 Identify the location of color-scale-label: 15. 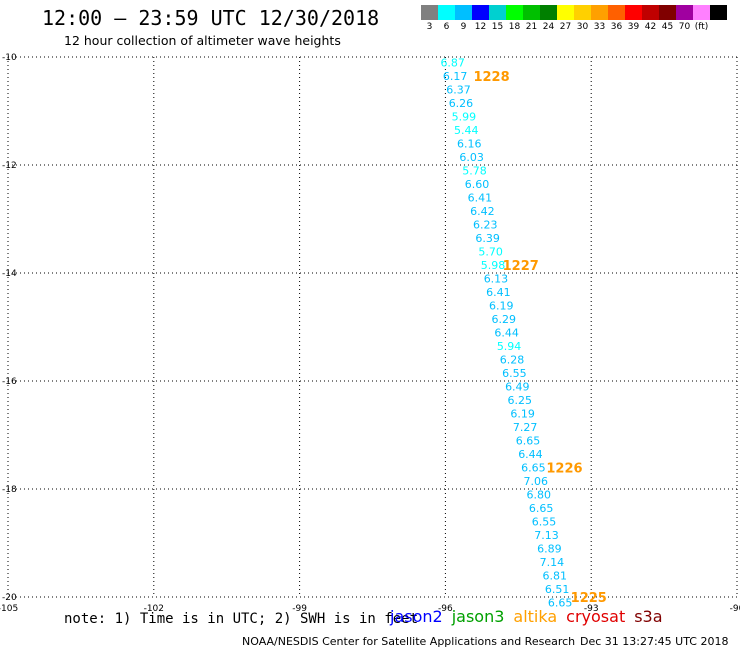
(497, 27).